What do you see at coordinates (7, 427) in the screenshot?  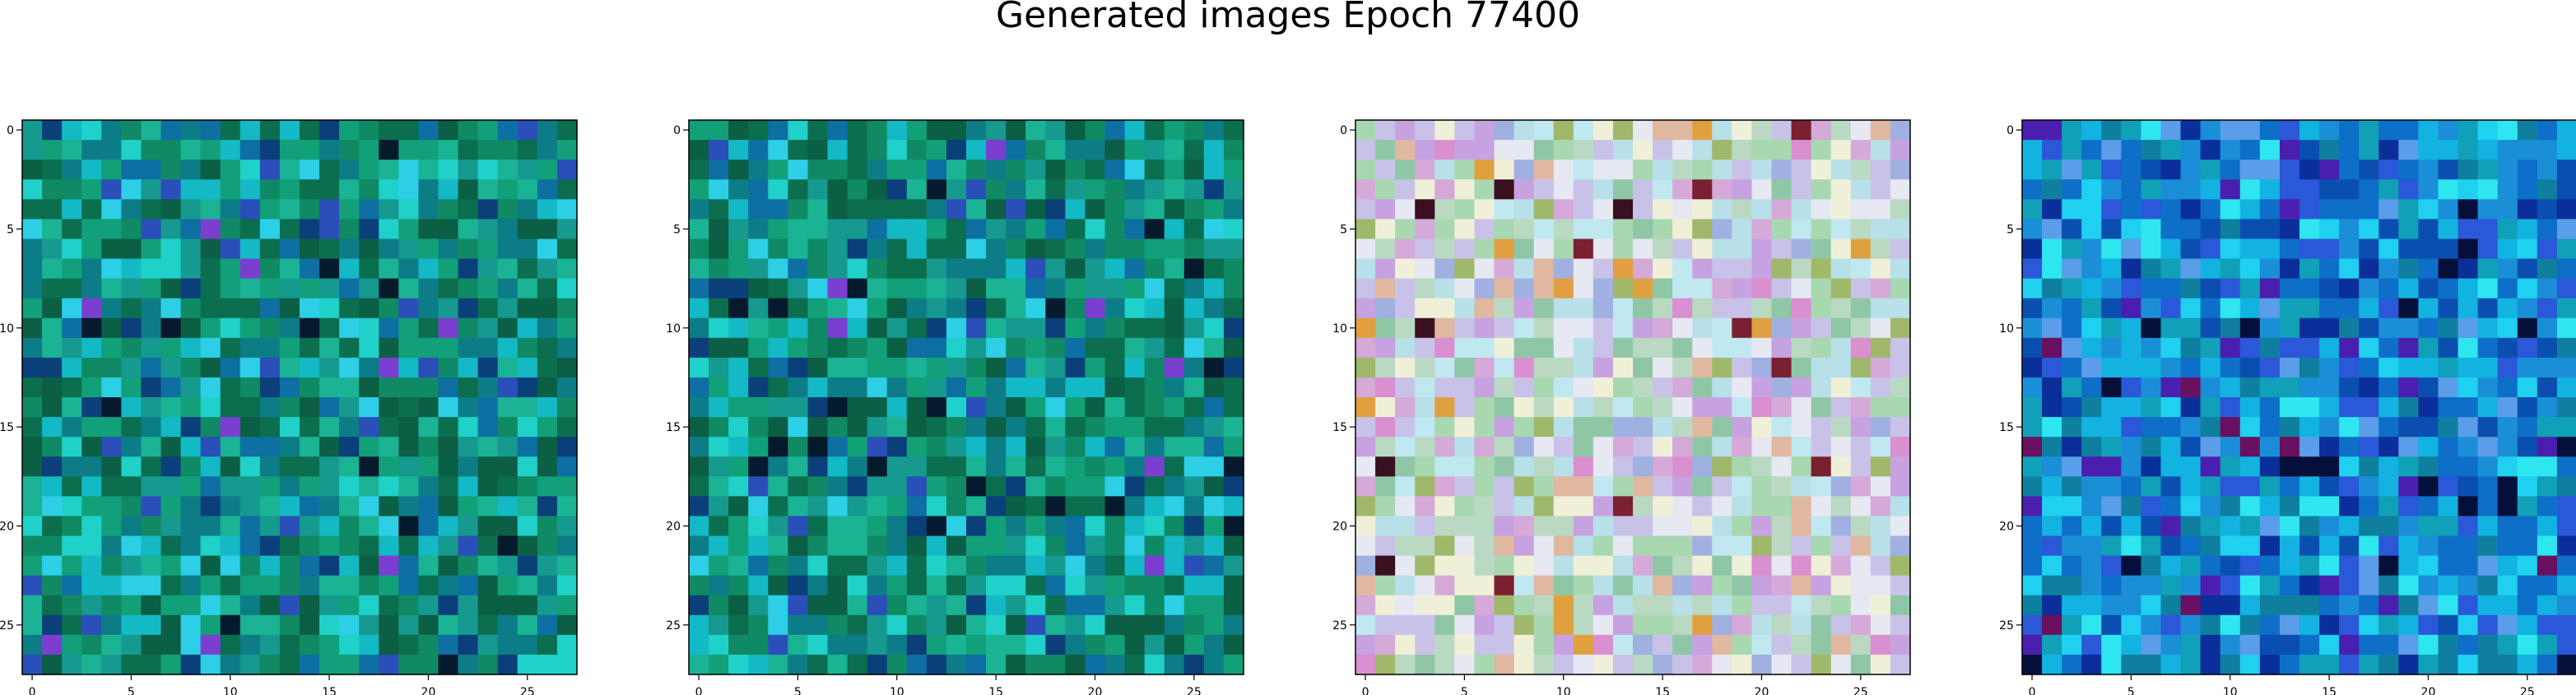 I see `y-tick-label: 15` at bounding box center [7, 427].